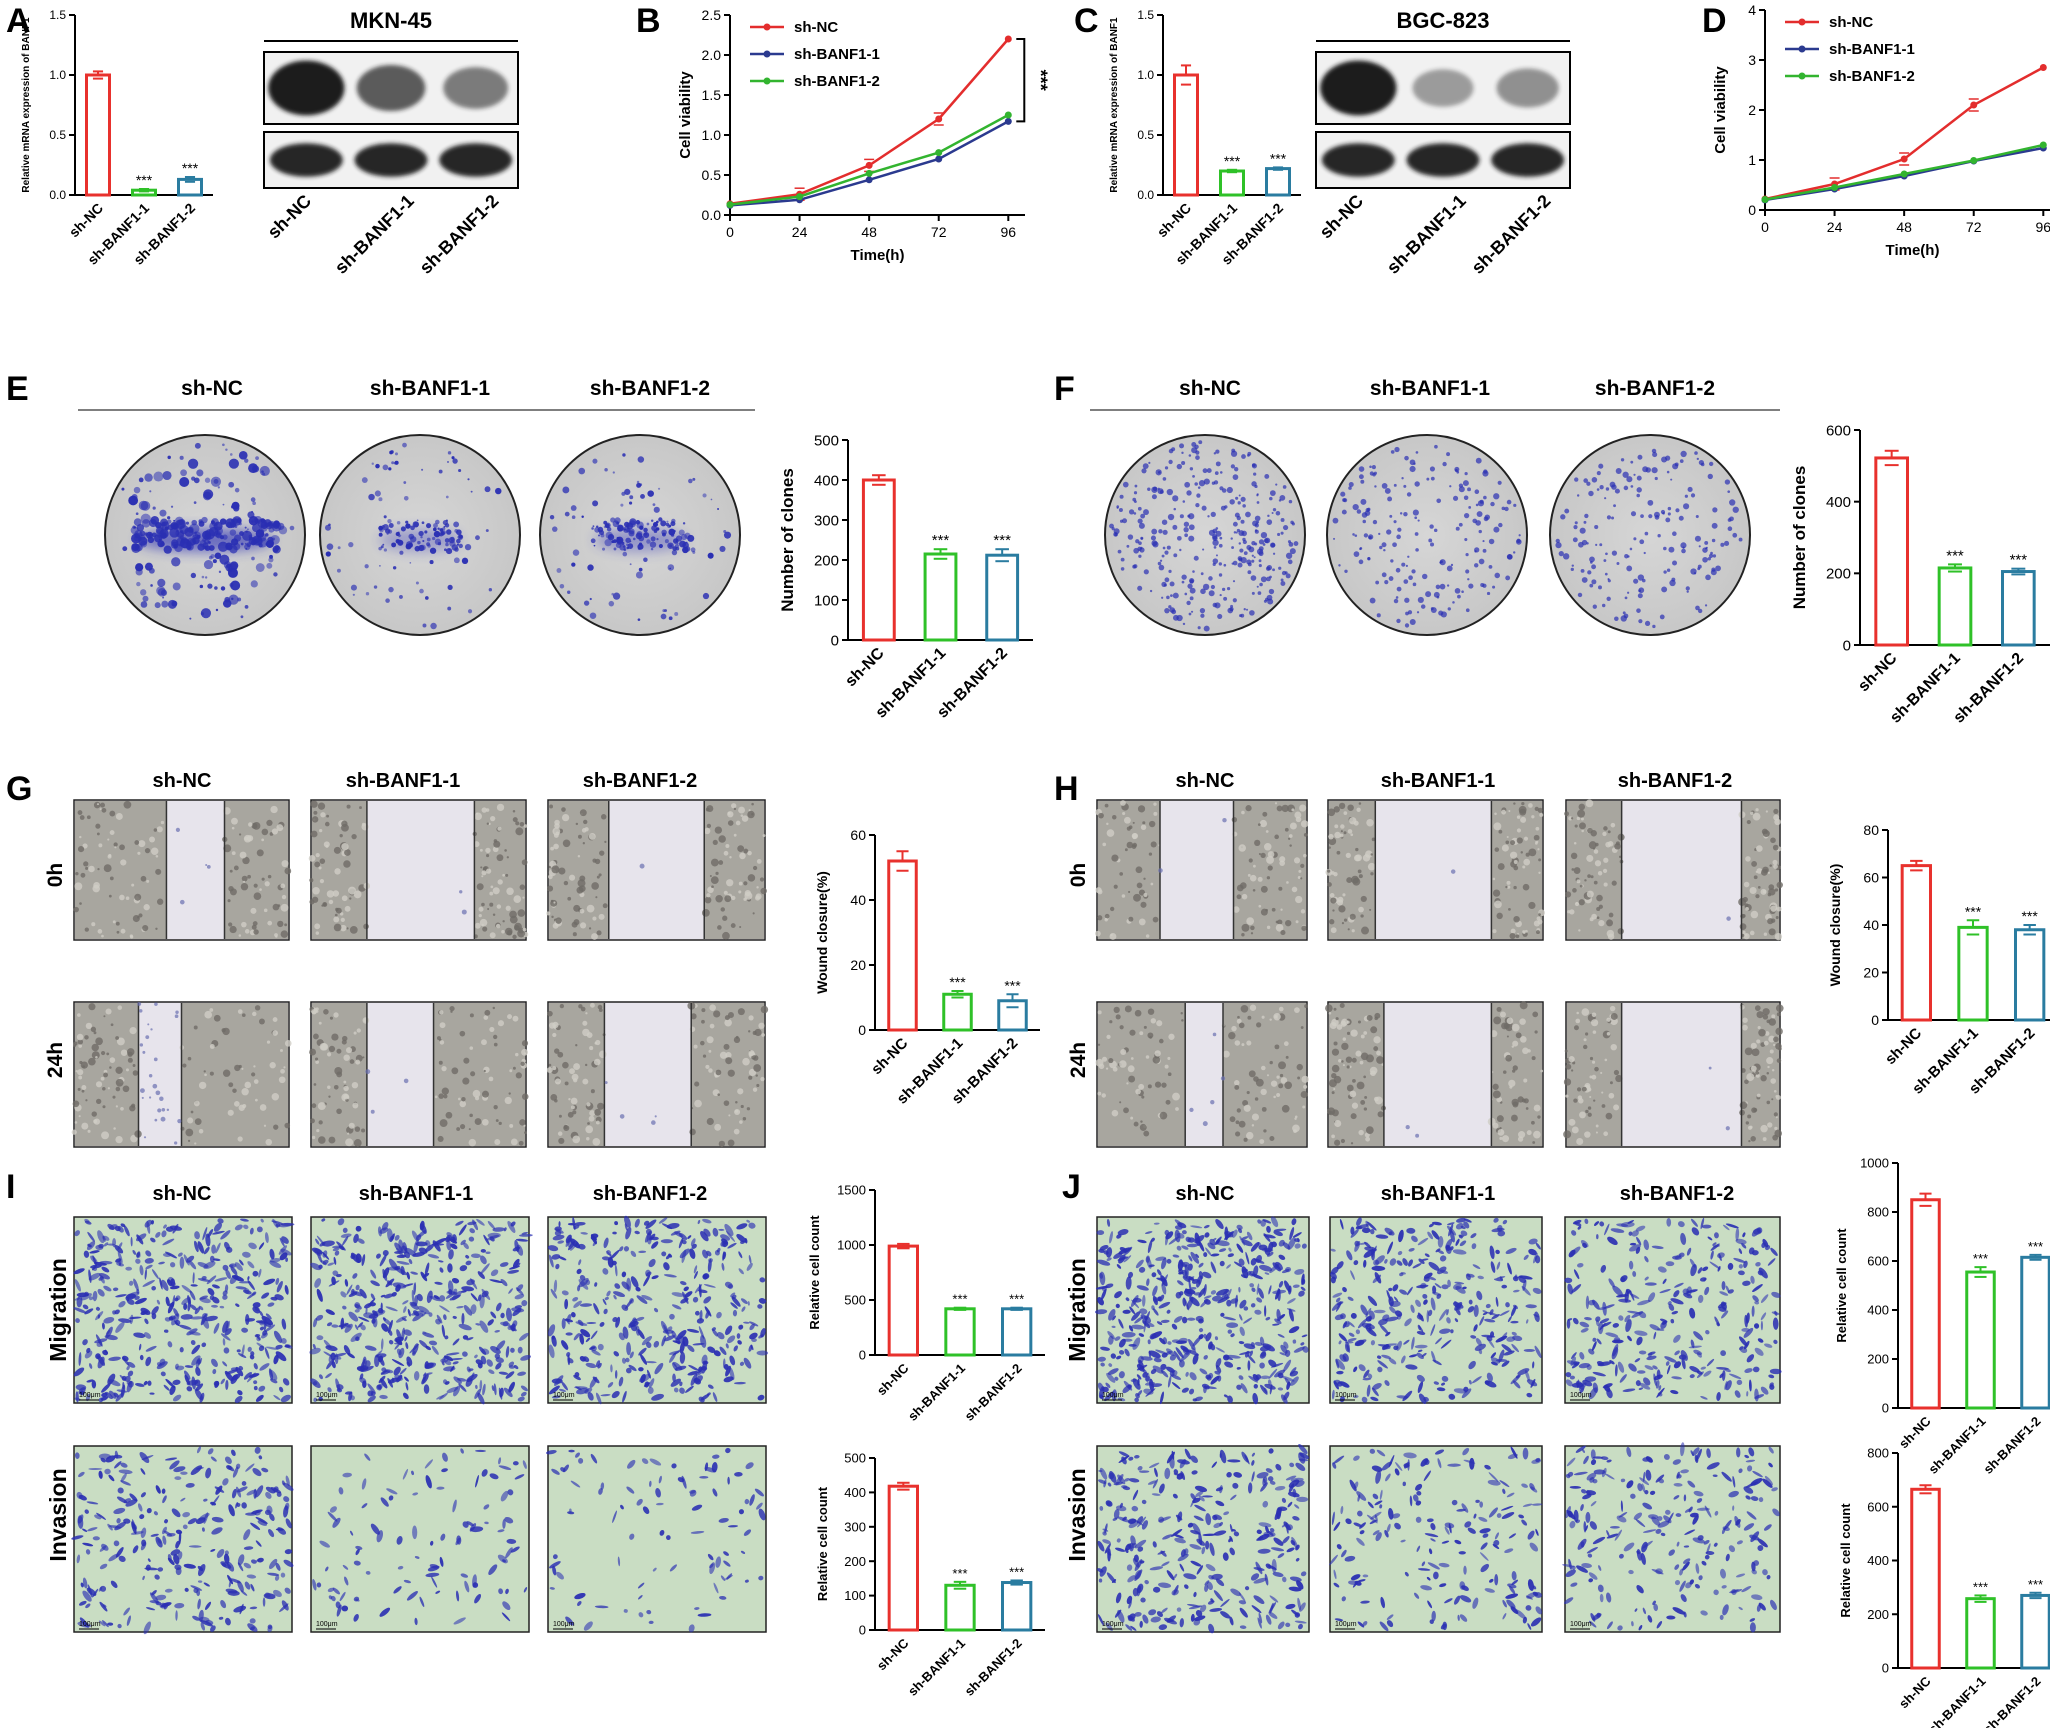 This screenshot has height=1728, width=2050. I want to click on blot-title: MKN-45, so click(391, 20).